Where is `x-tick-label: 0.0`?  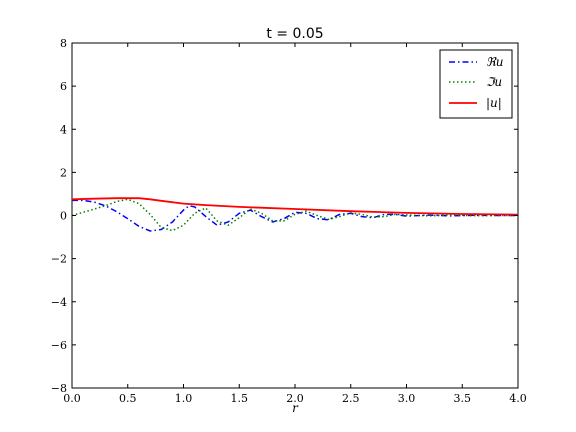
x-tick-label: 0.0 is located at coordinates (72, 398).